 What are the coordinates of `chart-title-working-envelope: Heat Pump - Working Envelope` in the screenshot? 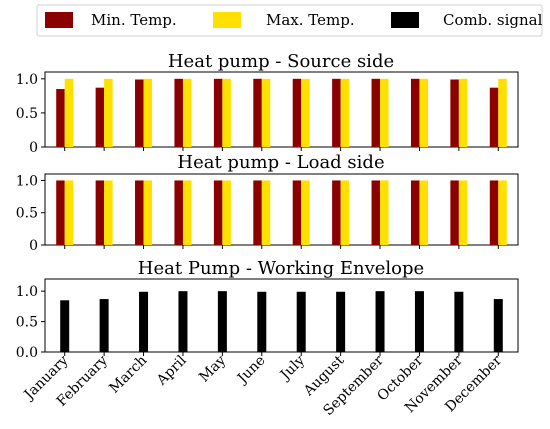 It's located at (281, 268).